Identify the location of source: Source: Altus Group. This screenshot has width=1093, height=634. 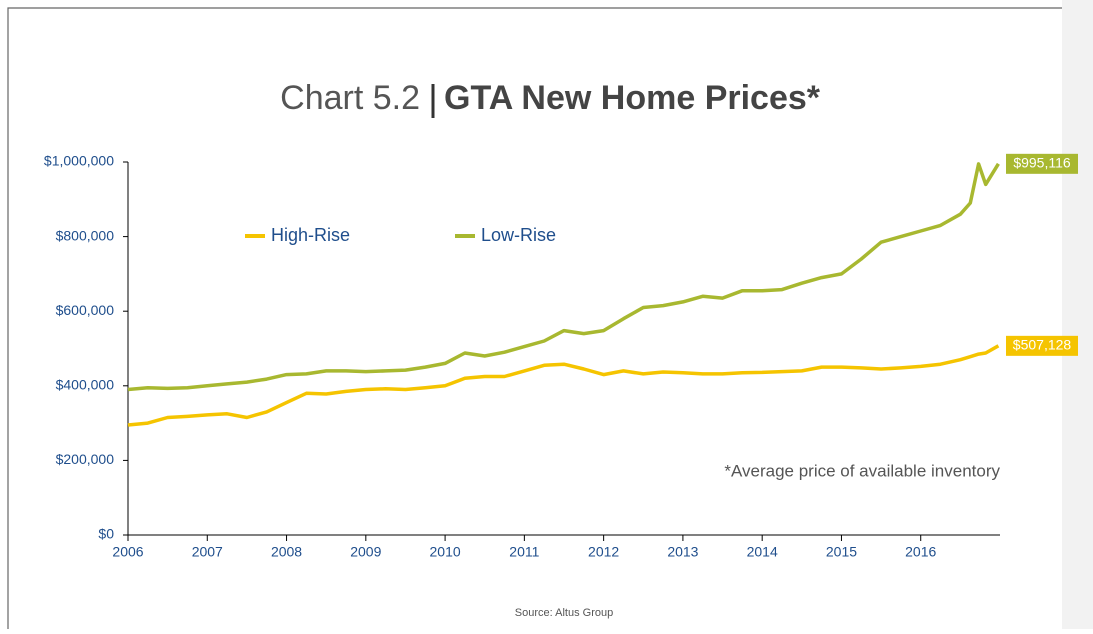
(564, 613).